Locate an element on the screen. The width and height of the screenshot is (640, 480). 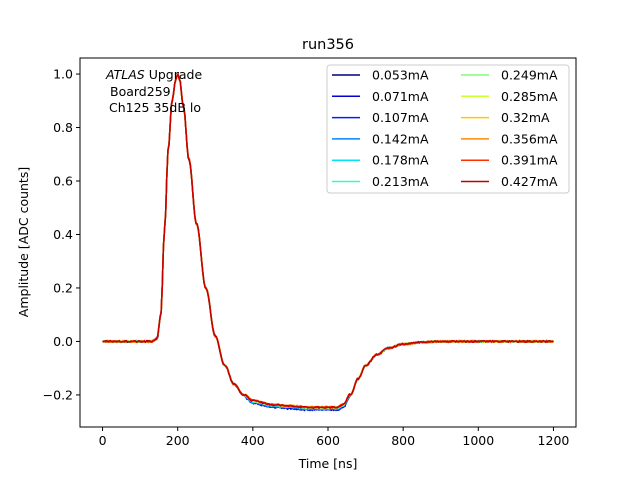
legend-label: 0.427mA is located at coordinates (529, 181).